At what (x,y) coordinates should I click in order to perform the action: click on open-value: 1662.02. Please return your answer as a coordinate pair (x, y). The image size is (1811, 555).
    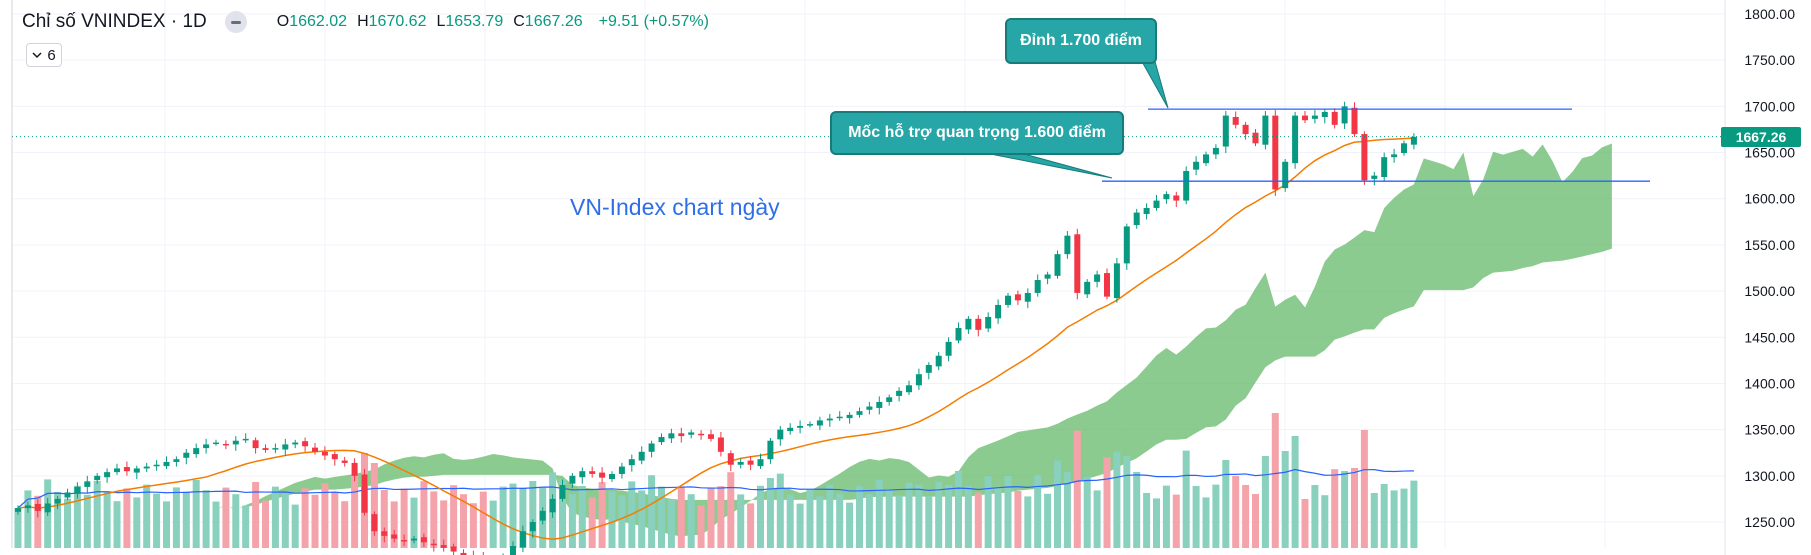
    Looking at the image, I should click on (318, 21).